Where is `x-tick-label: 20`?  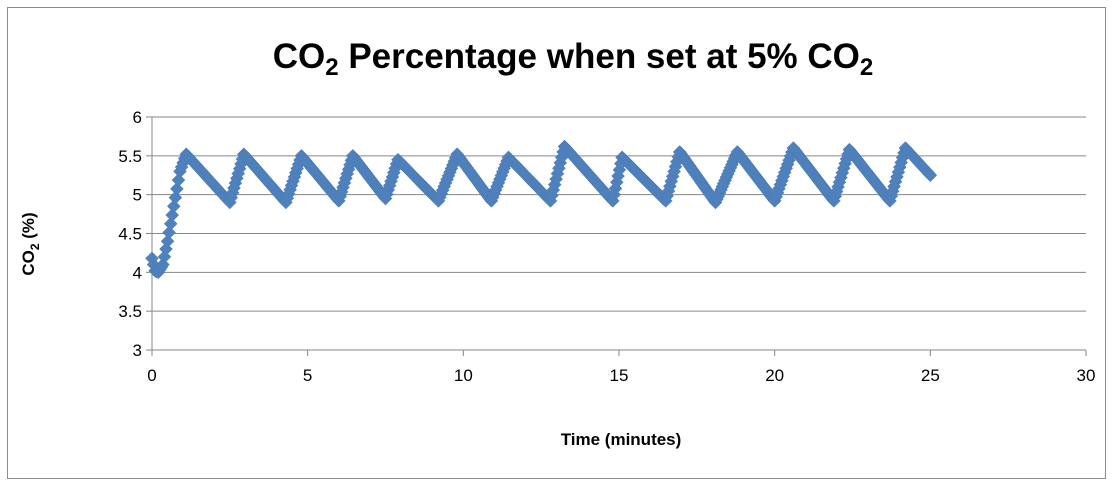
x-tick-label: 20 is located at coordinates (774, 375).